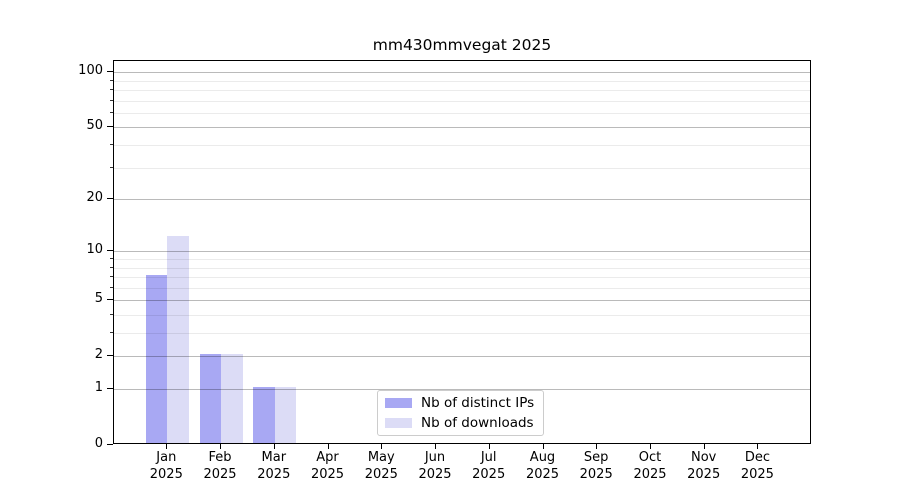 The height and width of the screenshot is (500, 900). Describe the element at coordinates (650, 446) in the screenshot. I see `xtick-oct` at that location.